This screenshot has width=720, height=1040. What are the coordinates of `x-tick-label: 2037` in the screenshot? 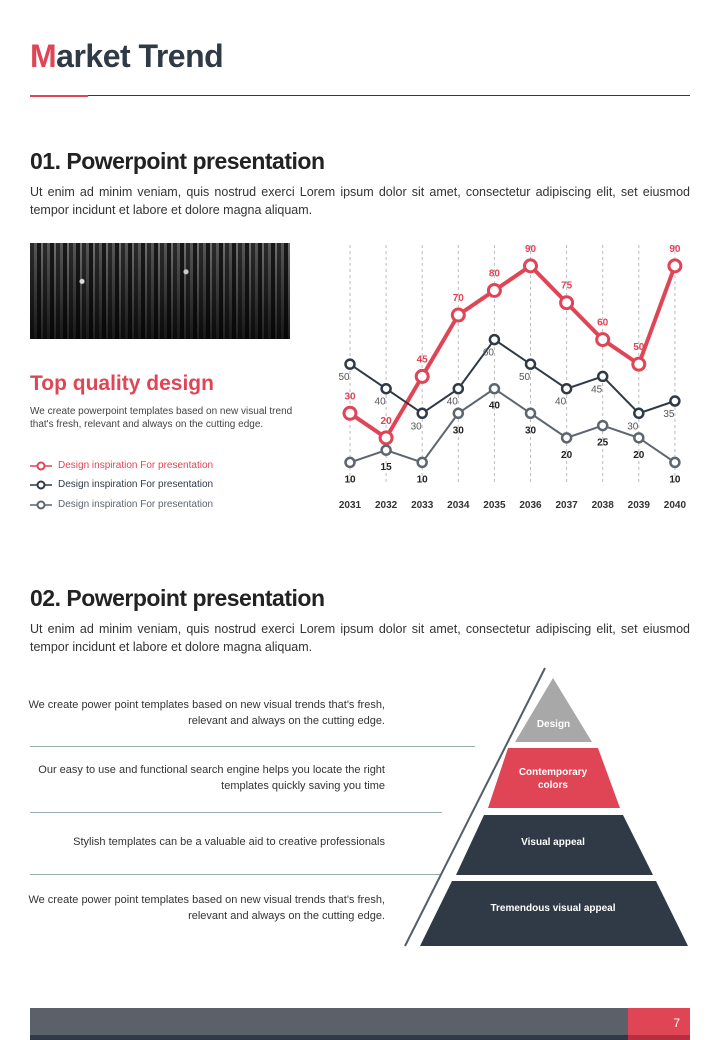 It's located at (566, 505).